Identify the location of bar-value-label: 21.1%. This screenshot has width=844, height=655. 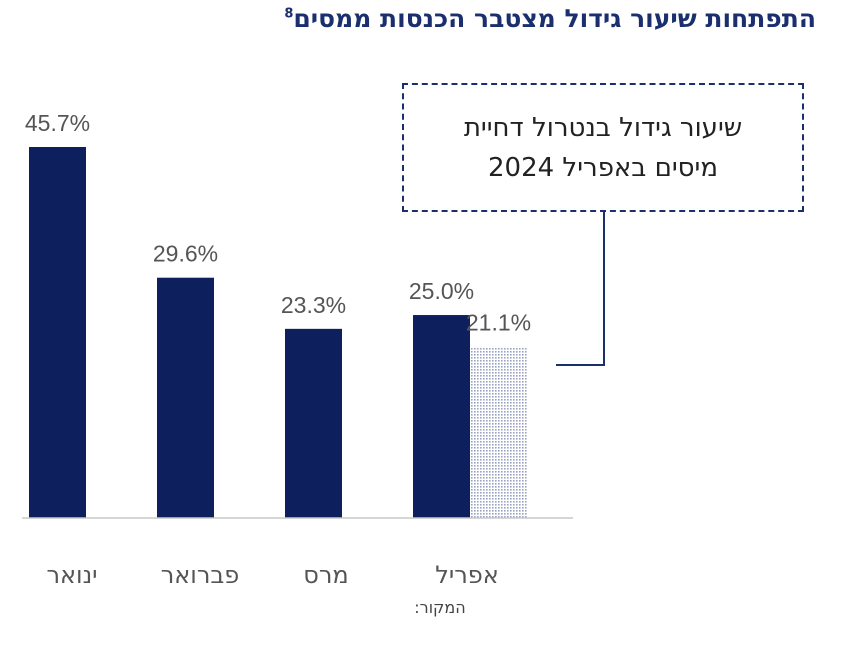
(498, 323).